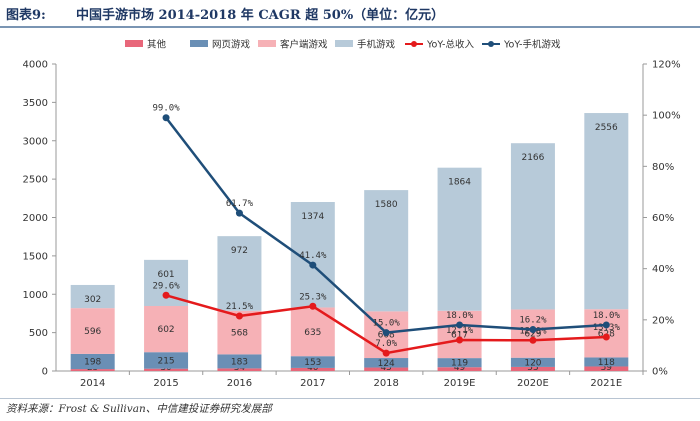 The width and height of the screenshot is (700, 421). I want to click on y-tick-label-right: 0%, so click(660, 372).